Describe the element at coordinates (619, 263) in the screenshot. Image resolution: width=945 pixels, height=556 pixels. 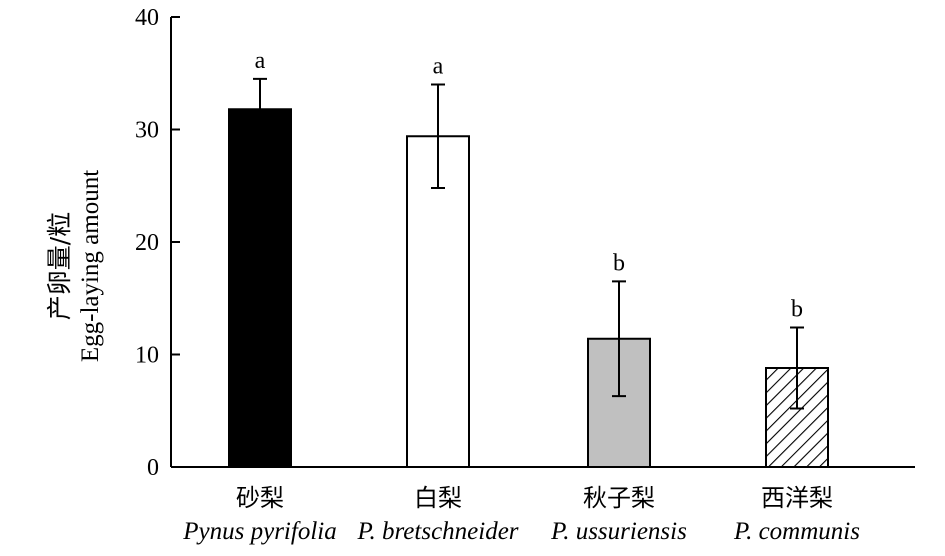
I see `significance-letter-3: b` at that location.